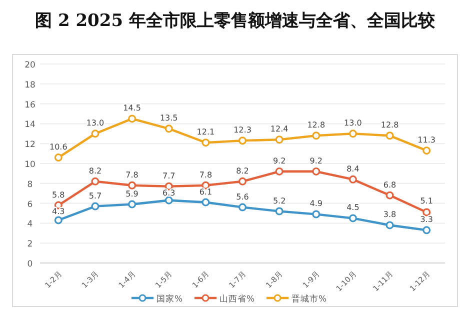 This screenshot has height=328, width=470. I want to click on y-tick-label: 16, so click(30, 105).